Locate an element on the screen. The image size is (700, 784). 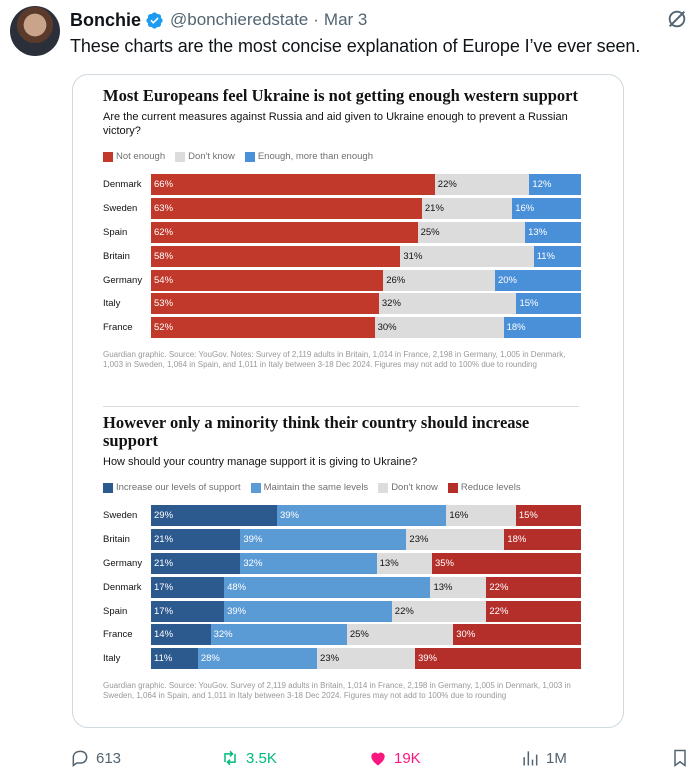
bar-segment: 23% is located at coordinates (366, 659).